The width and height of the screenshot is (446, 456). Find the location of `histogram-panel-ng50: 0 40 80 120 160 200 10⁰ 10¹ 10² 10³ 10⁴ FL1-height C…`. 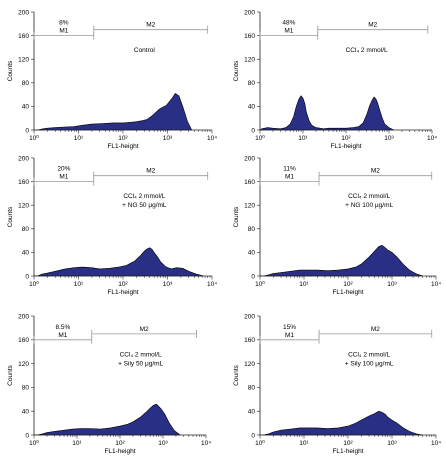

histogram-panel-ng50: 0 40 80 120 160 200 10⁰ 10¹ 10² 10³ 10⁴ FL1-height C… is located at coordinates (112, 225).